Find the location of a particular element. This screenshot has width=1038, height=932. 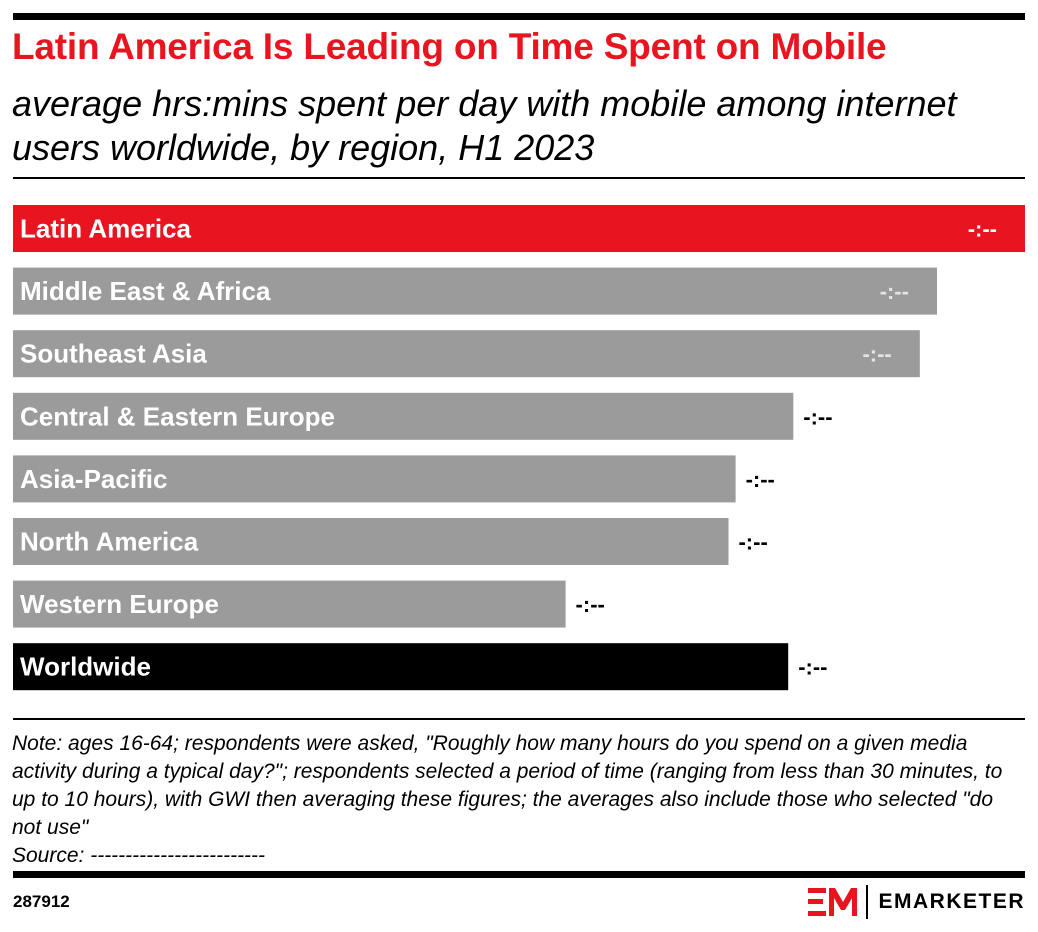

bar-middle-east-and-africa is located at coordinates (475, 291).